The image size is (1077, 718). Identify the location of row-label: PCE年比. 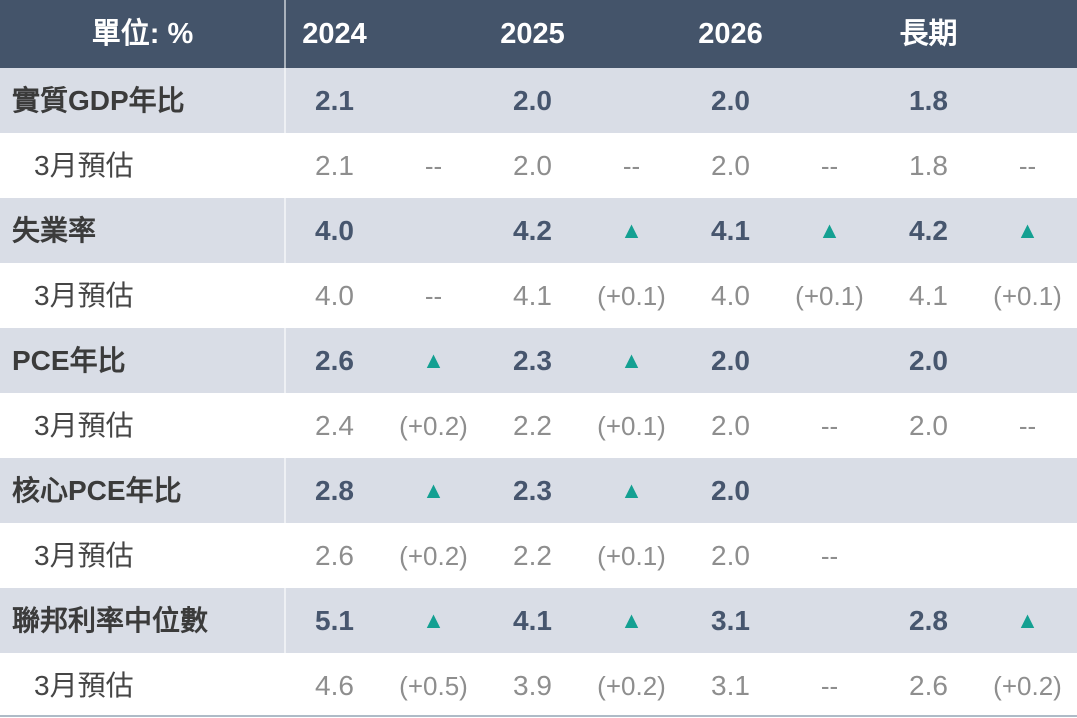
(69, 360).